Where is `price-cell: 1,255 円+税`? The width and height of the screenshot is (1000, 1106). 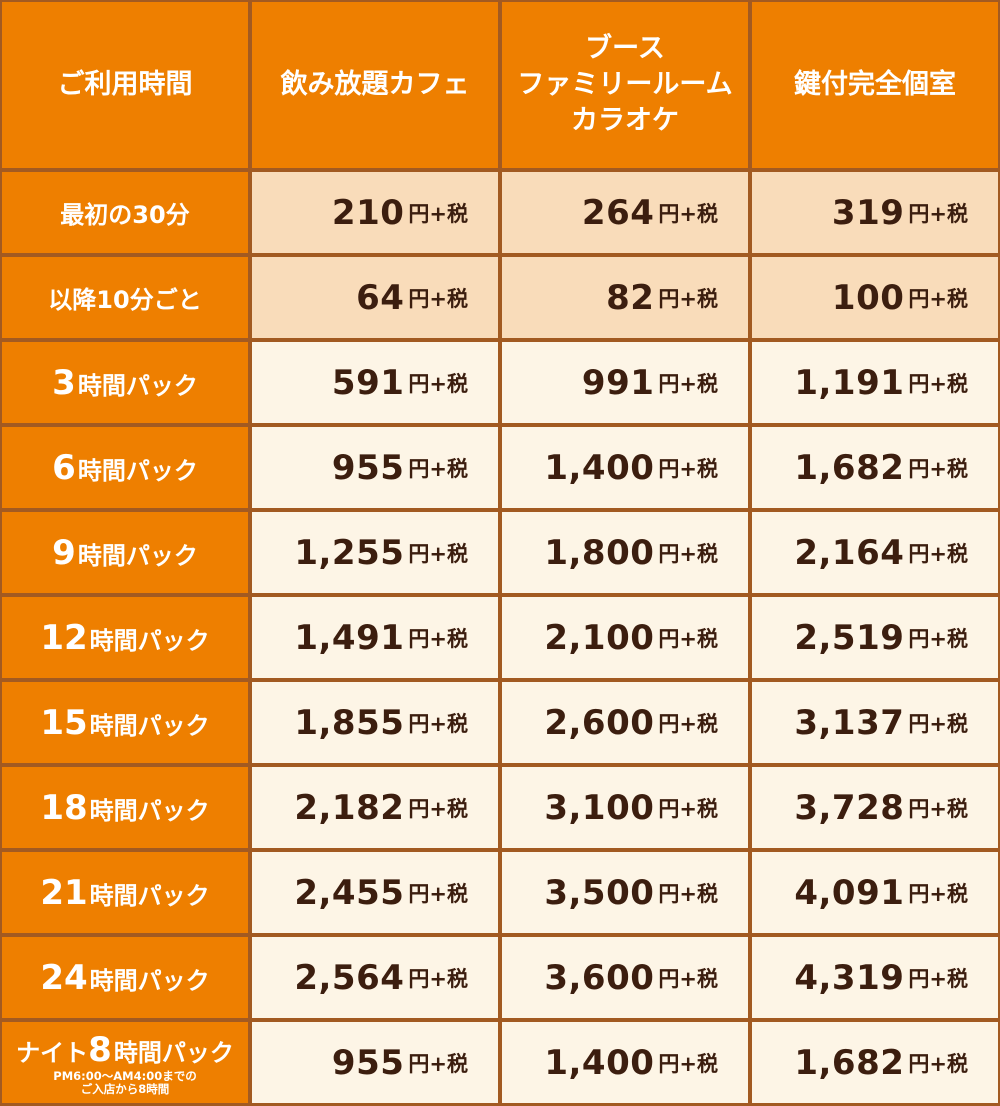 price-cell: 1,255 円+税 is located at coordinates (375, 552).